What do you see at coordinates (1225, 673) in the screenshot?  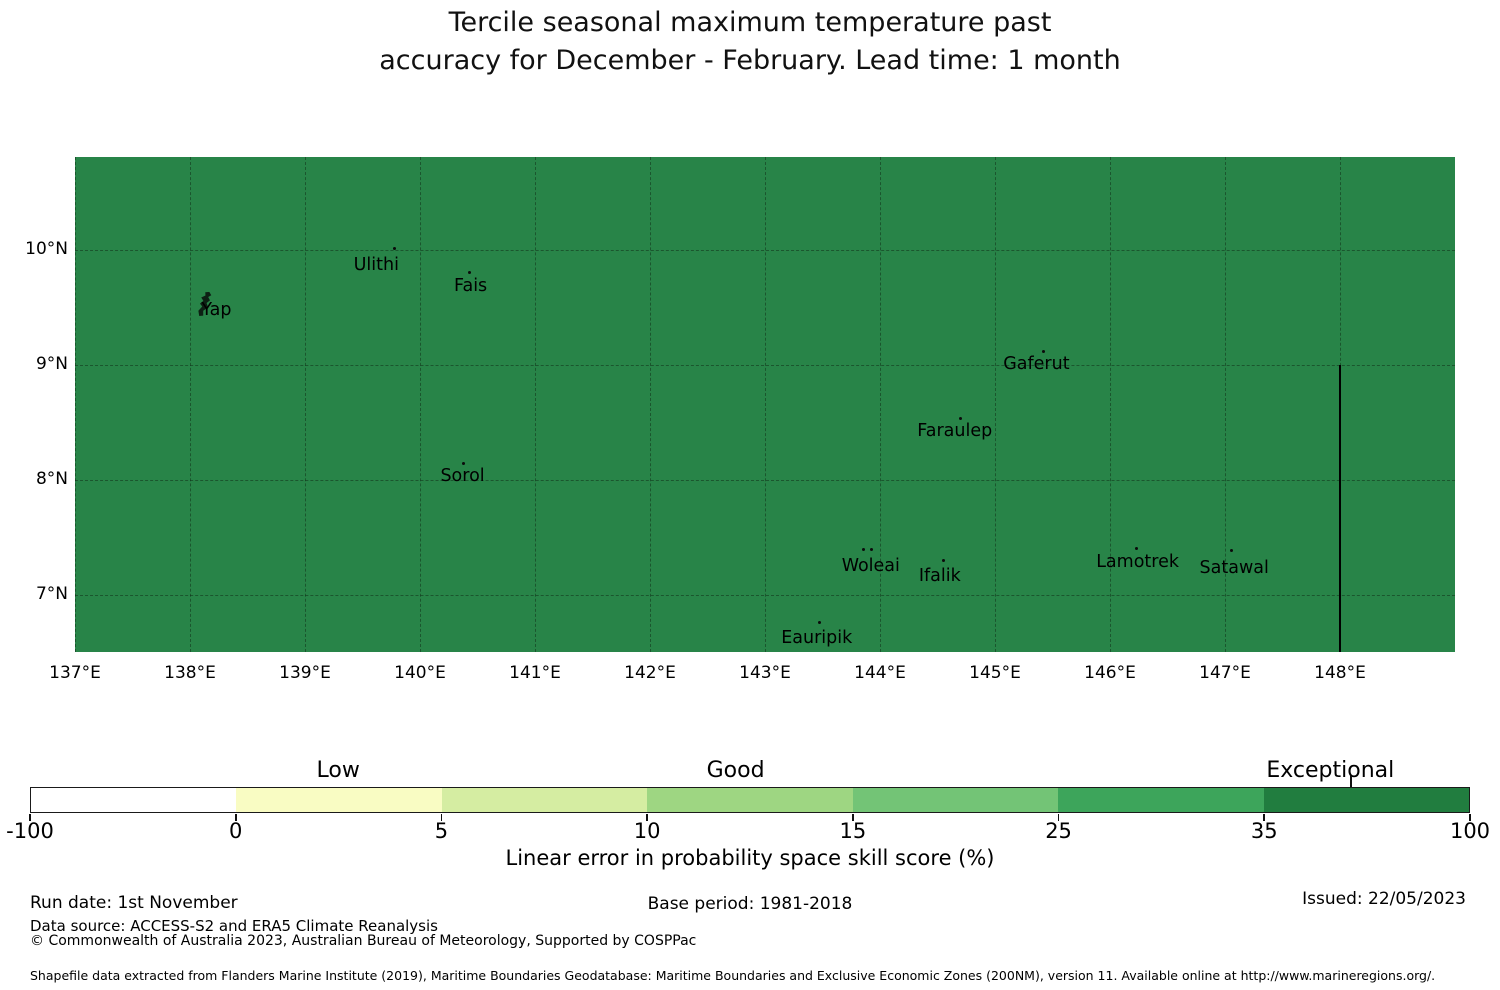 I see `x-axis-tick-label: 147°E` at bounding box center [1225, 673].